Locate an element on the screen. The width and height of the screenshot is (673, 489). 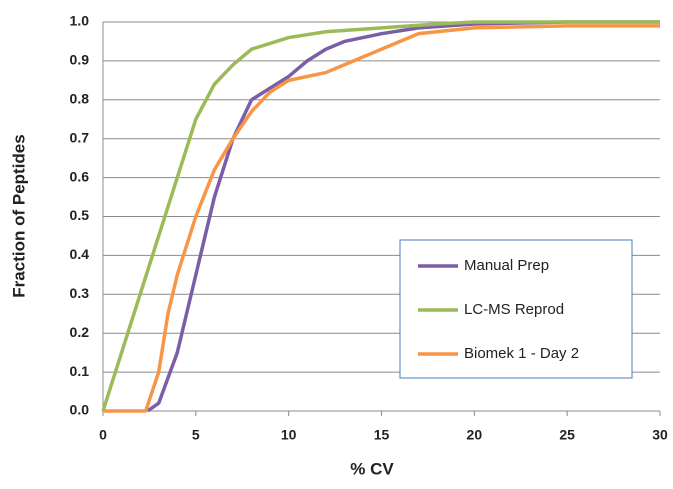
x-tick-label: 30 is located at coordinates (660, 435).